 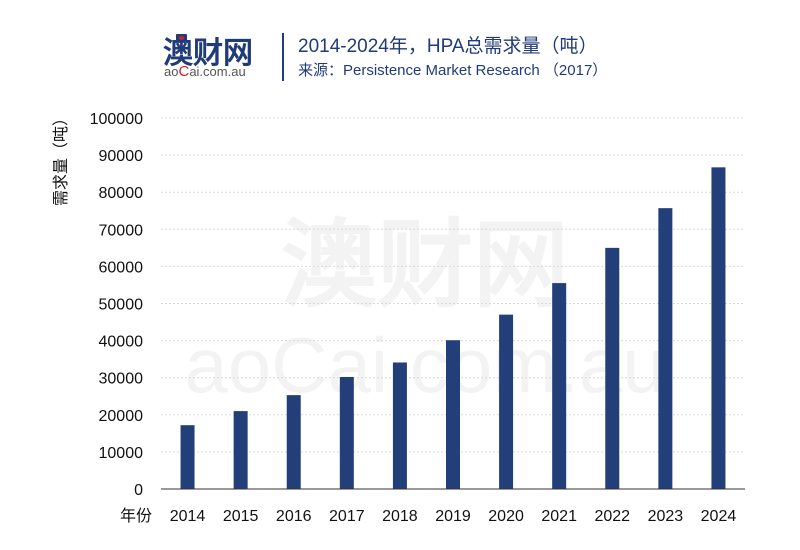 I want to click on logo-english: aoCai.com.au, so click(x=205, y=71).